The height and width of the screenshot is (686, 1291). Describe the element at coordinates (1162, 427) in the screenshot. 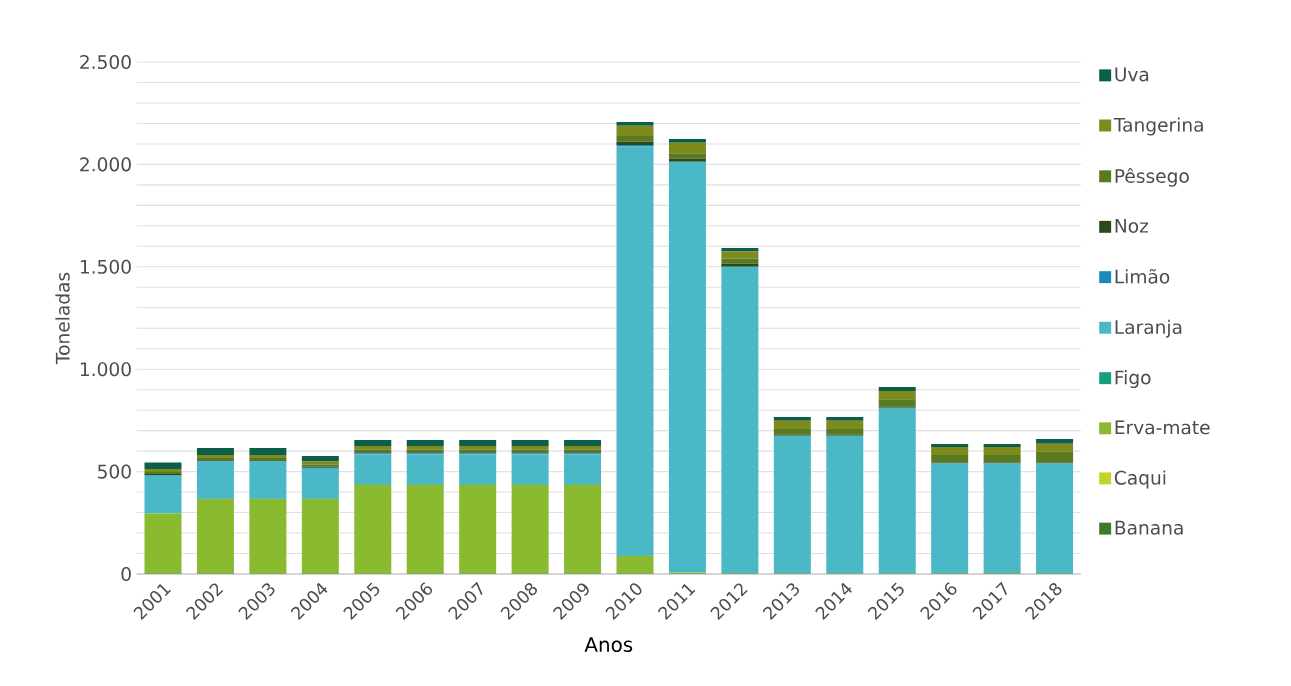

I see `legend-label: Erva-mate` at that location.